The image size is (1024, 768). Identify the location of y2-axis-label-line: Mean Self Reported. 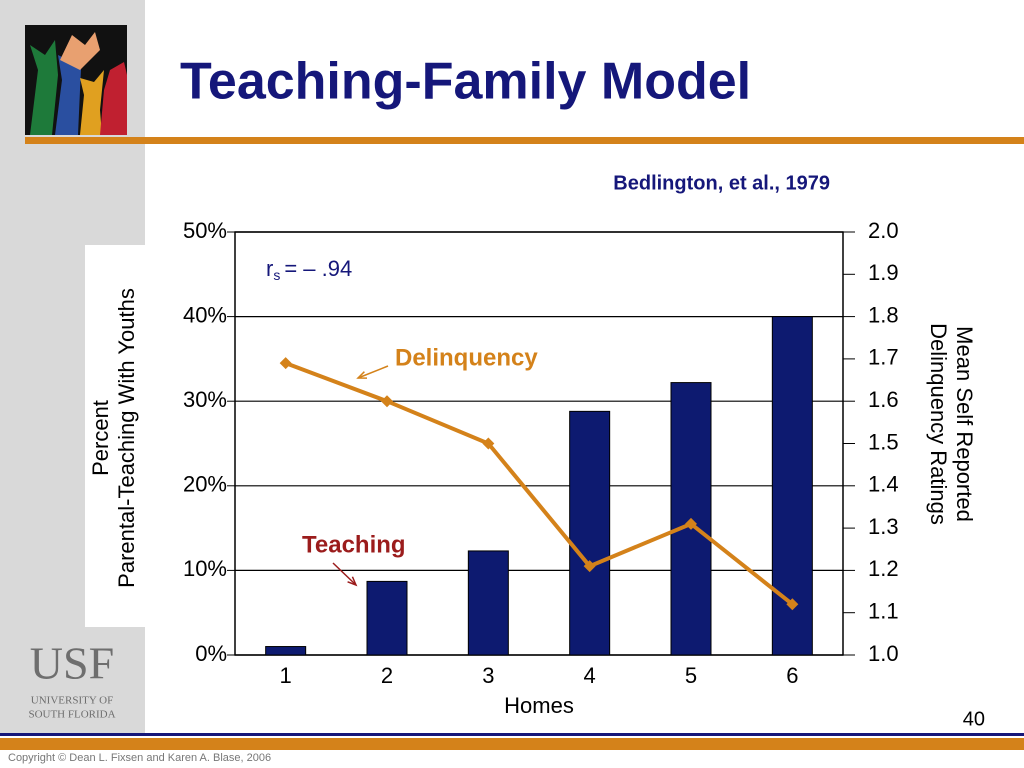
(964, 424).